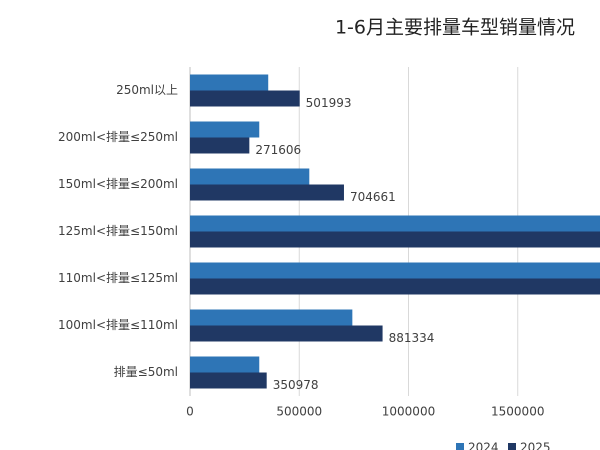 This screenshot has width=600, height=450. I want to click on y-tick-label: 110ml<排量≤125ml, so click(118, 278).